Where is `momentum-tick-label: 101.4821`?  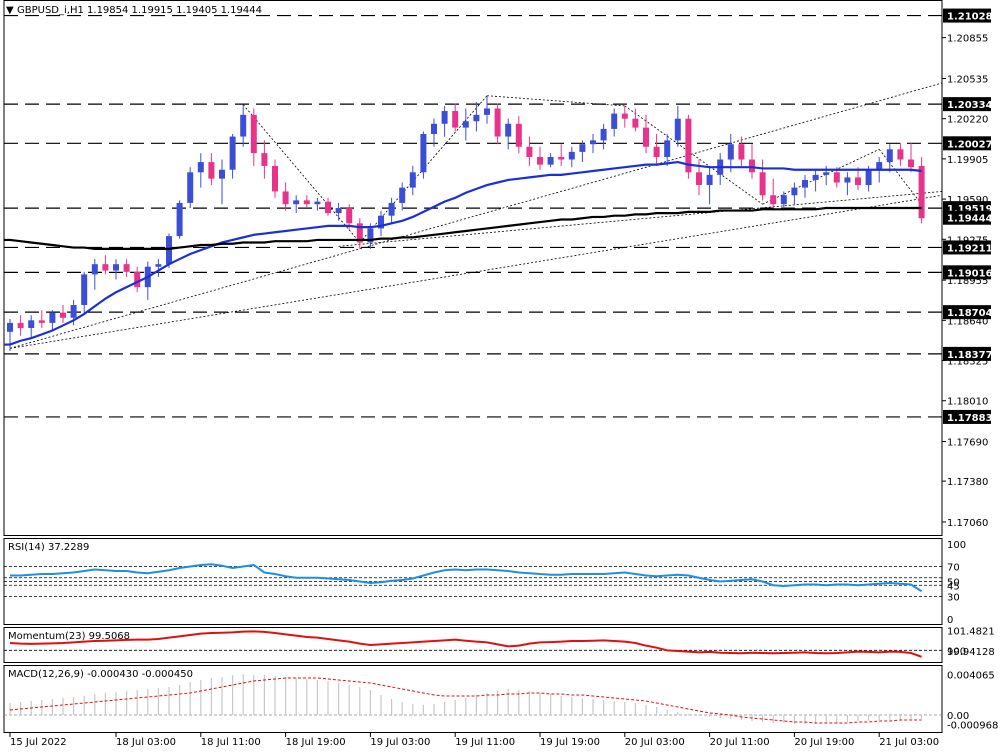 momentum-tick-label: 101.4821 is located at coordinates (971, 632).